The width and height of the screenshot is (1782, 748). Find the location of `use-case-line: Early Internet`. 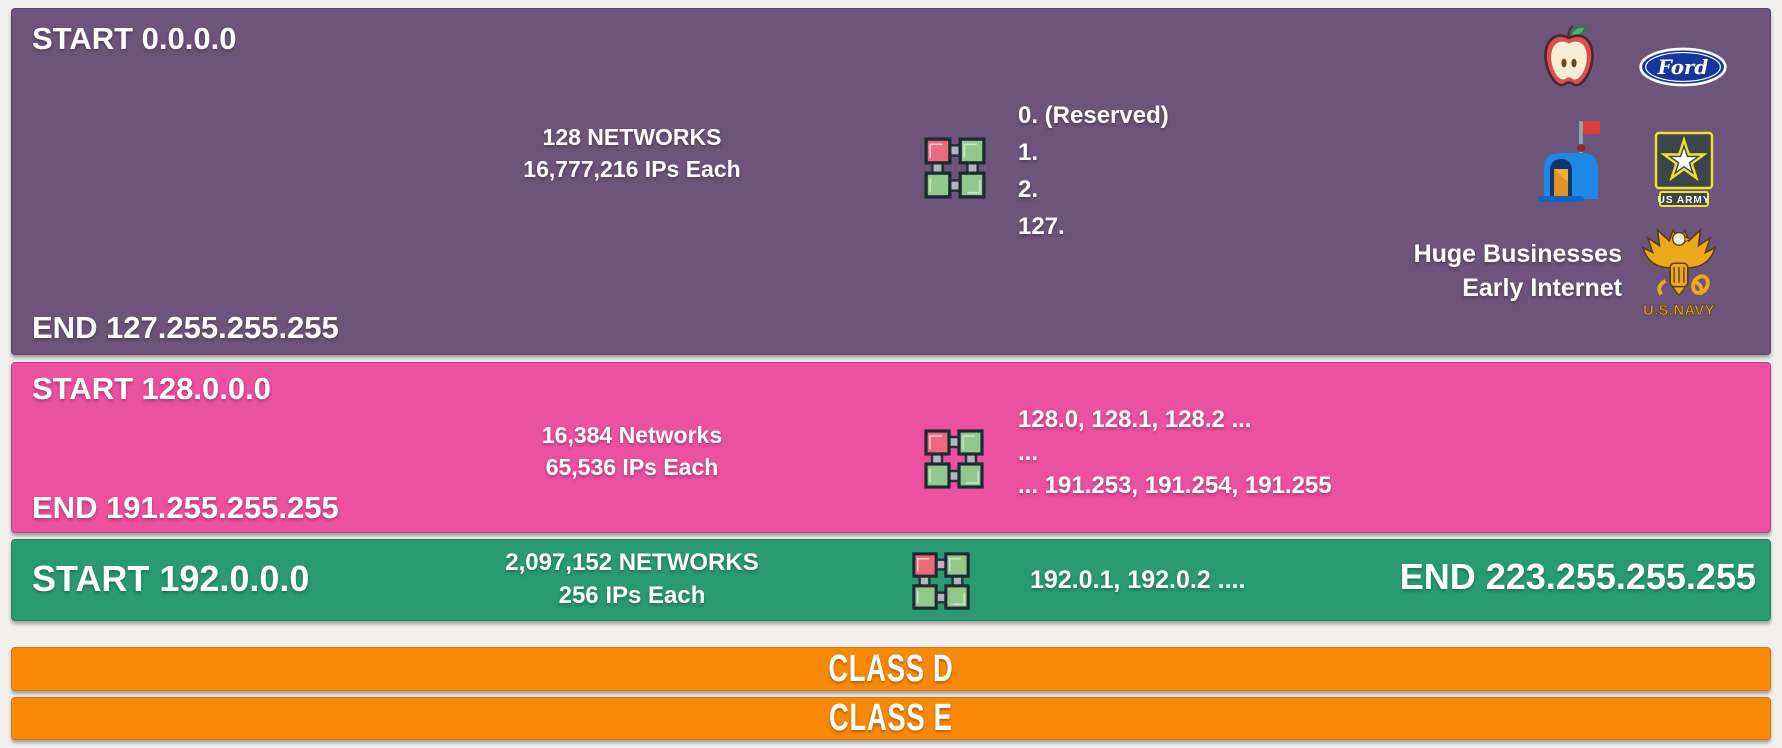

use-case-line: Early Internet is located at coordinates (1542, 288).